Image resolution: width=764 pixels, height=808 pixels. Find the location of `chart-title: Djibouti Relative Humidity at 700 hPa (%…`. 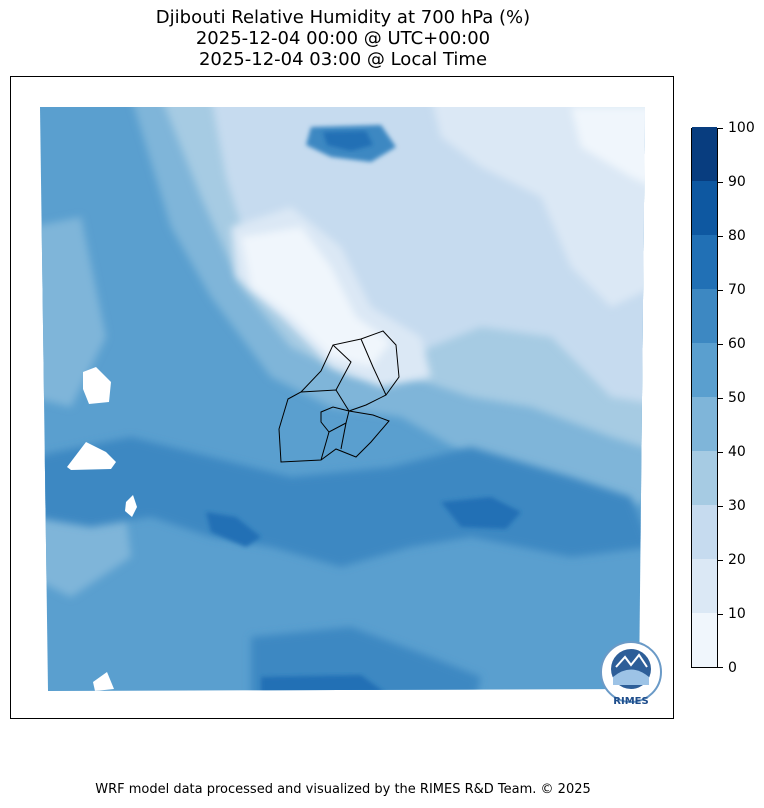

chart-title: Djibouti Relative Humidity at 700 hPa (%… is located at coordinates (343, 38).